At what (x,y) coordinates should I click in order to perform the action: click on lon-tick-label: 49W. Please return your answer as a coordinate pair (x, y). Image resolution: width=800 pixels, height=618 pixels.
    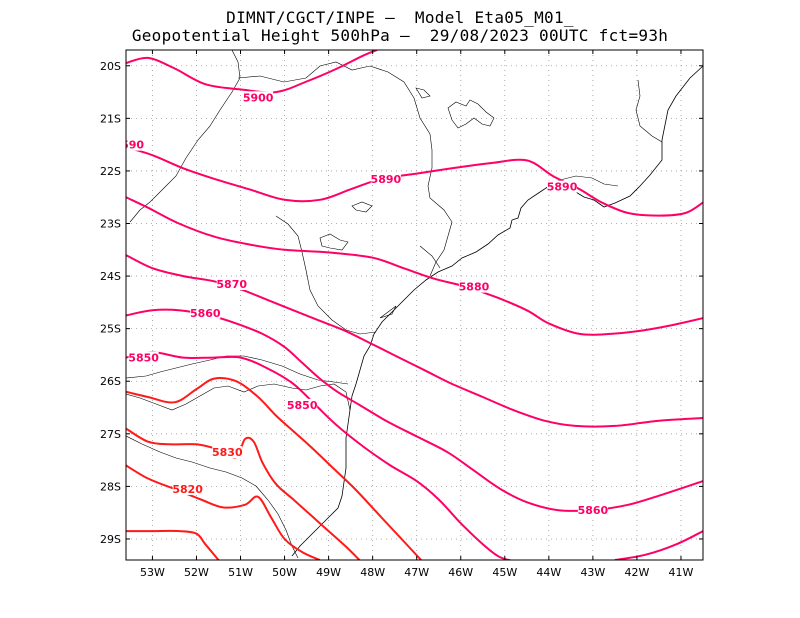
    Looking at the image, I should click on (328, 572).